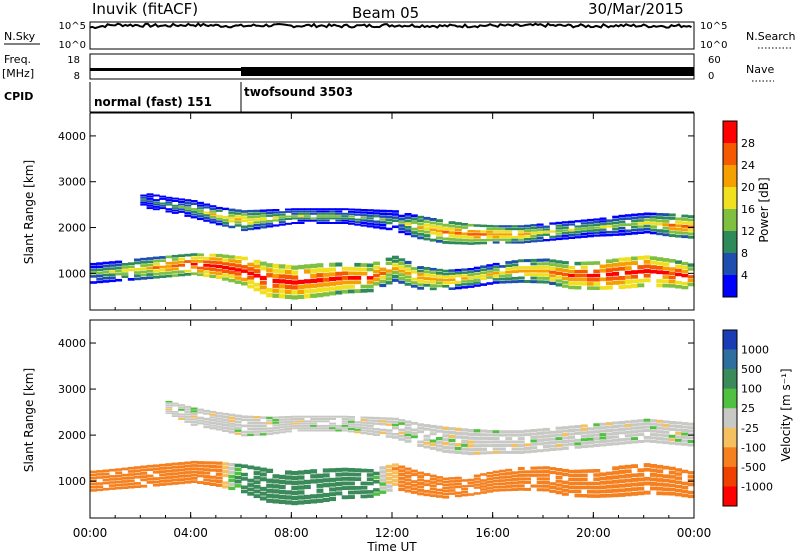 This screenshot has width=800, height=554. Describe the element at coordinates (29, 212) in the screenshot. I see `power-ylabel: Slant Range [km]` at that location.